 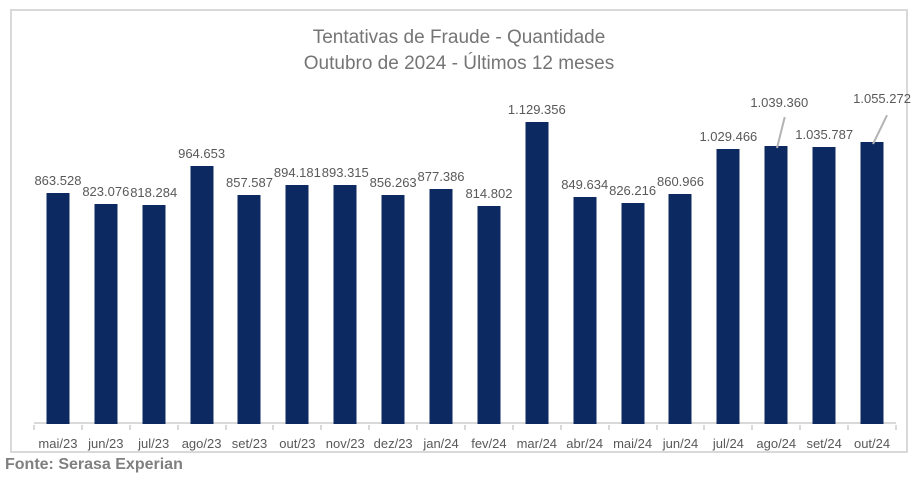 What do you see at coordinates (465, 423) in the screenshot?
I see `x-axis-line` at bounding box center [465, 423].